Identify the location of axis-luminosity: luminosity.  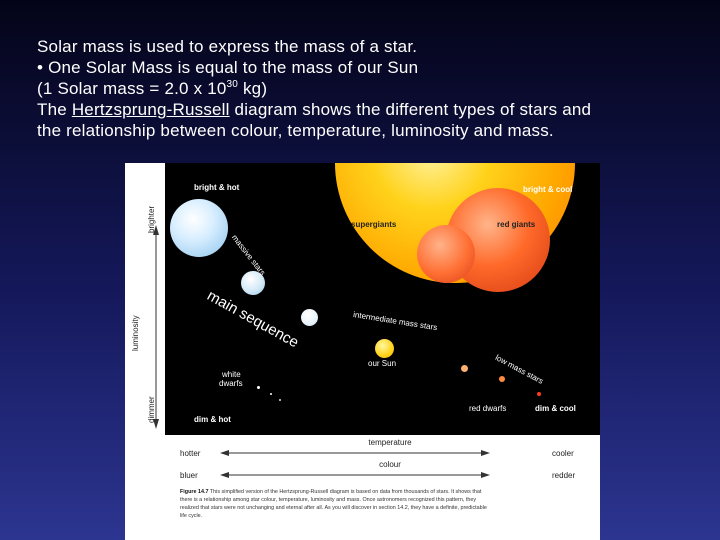
(135, 333).